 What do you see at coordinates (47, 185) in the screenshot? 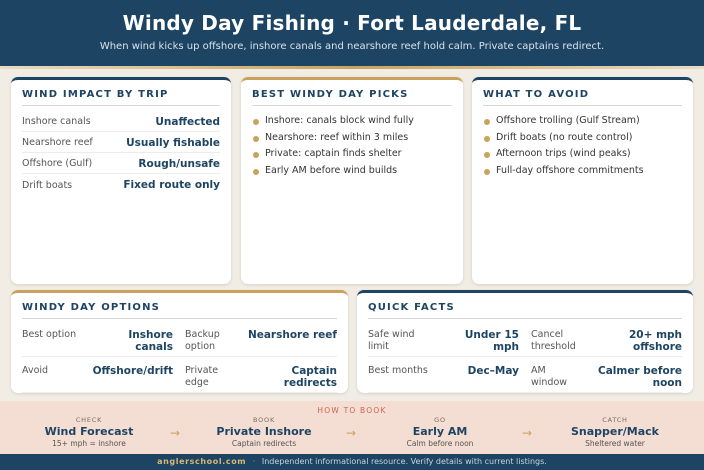
I see `row-label: Drift boats` at bounding box center [47, 185].